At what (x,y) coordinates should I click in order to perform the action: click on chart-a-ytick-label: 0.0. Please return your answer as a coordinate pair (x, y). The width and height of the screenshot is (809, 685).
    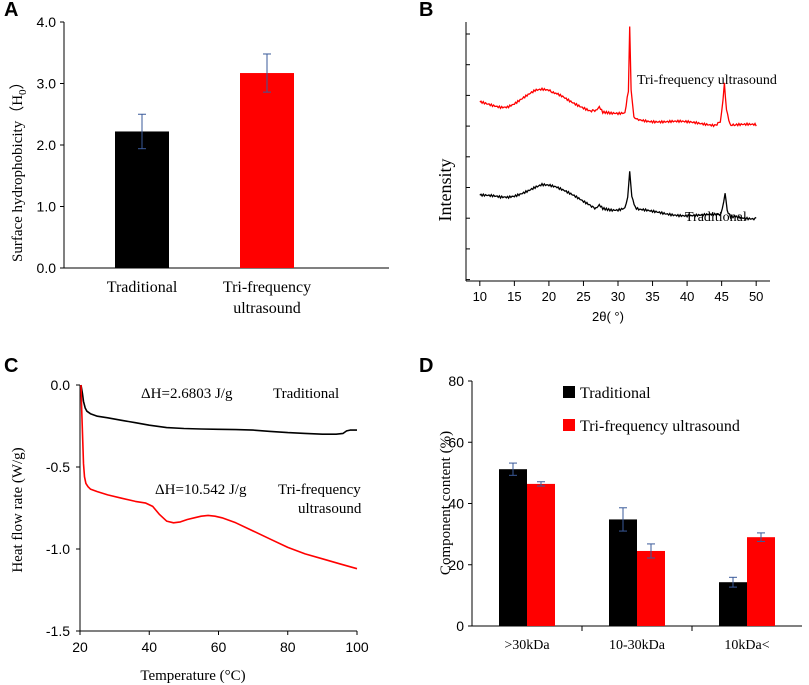
    Looking at the image, I should click on (47, 268).